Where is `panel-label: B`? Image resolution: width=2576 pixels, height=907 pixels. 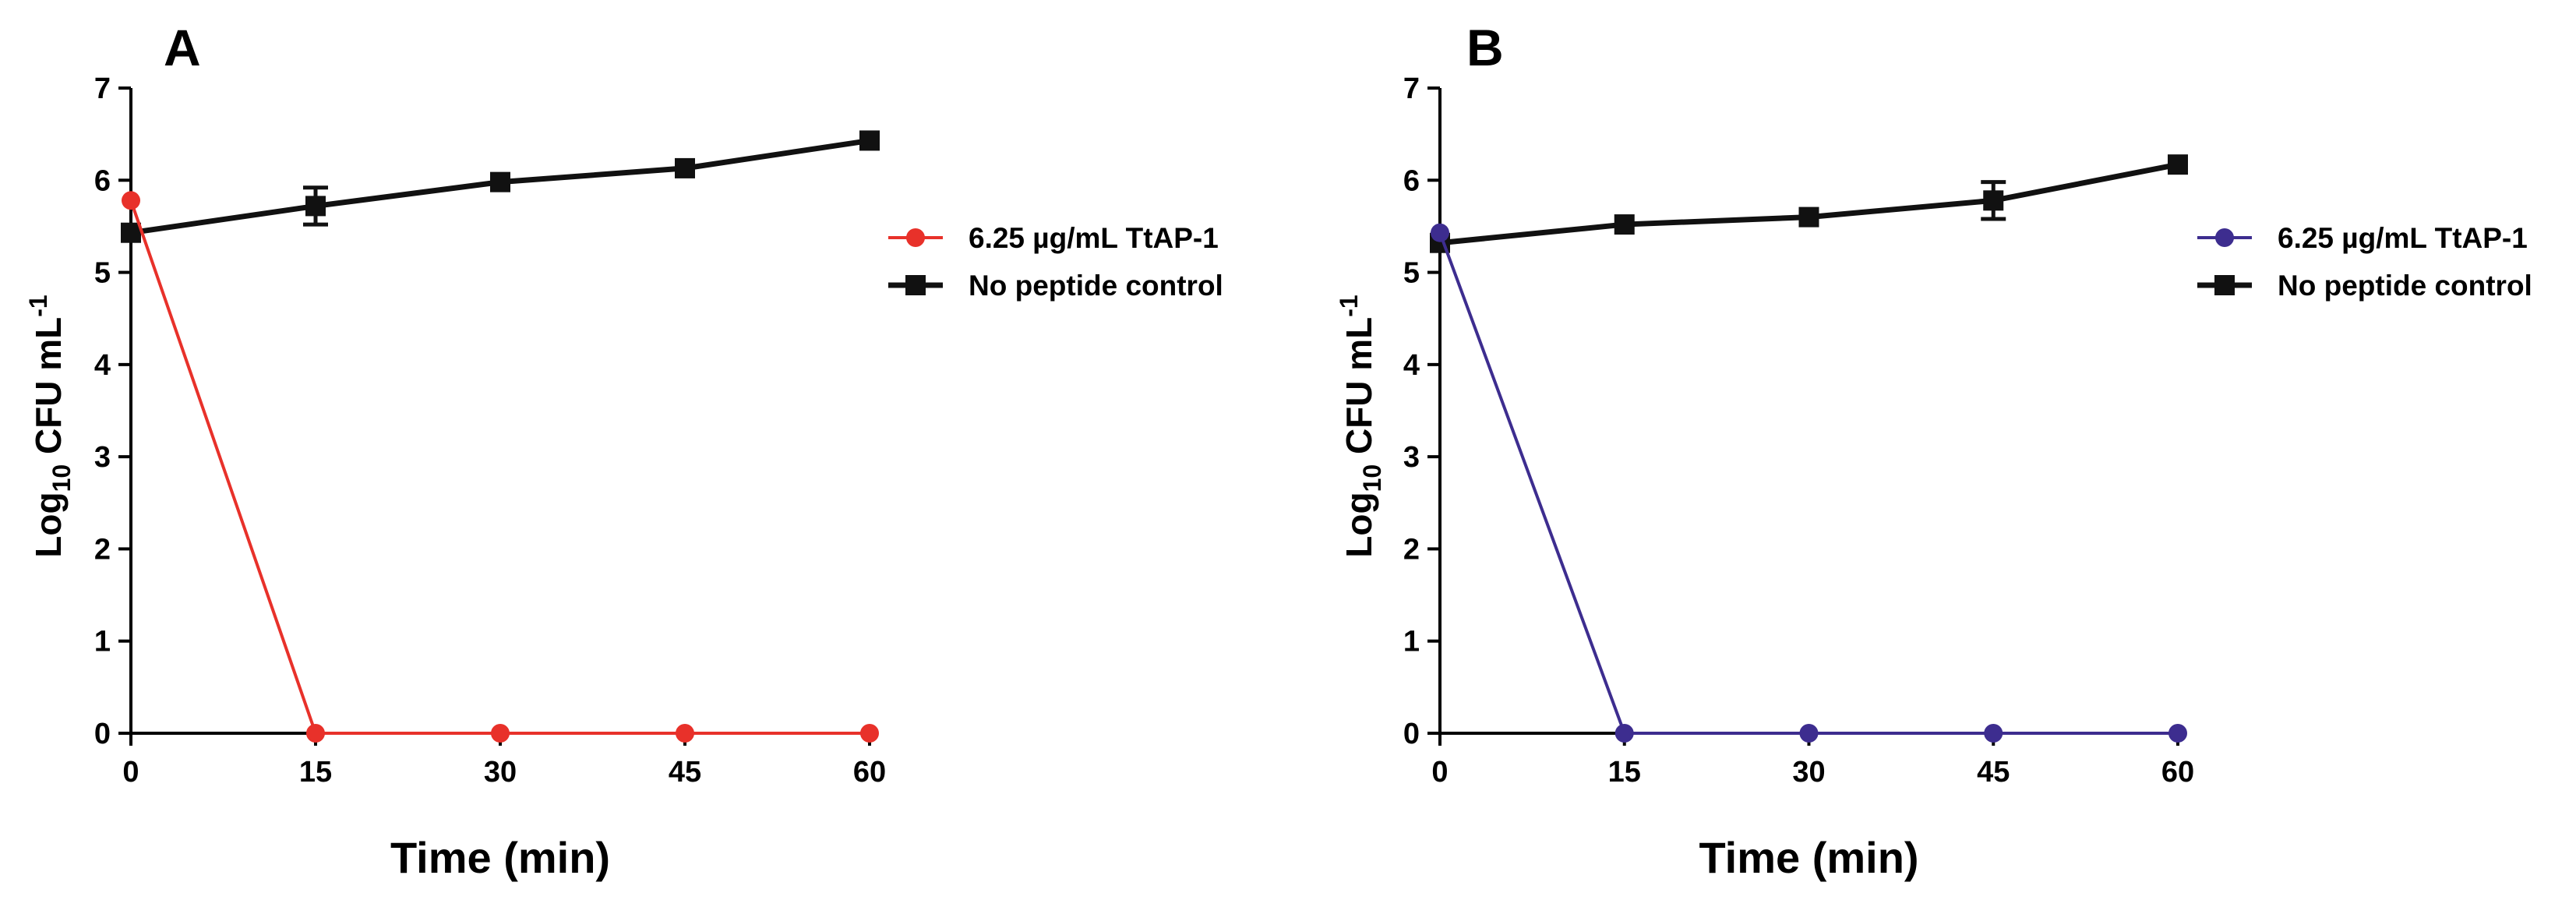 panel-label: B is located at coordinates (1485, 47).